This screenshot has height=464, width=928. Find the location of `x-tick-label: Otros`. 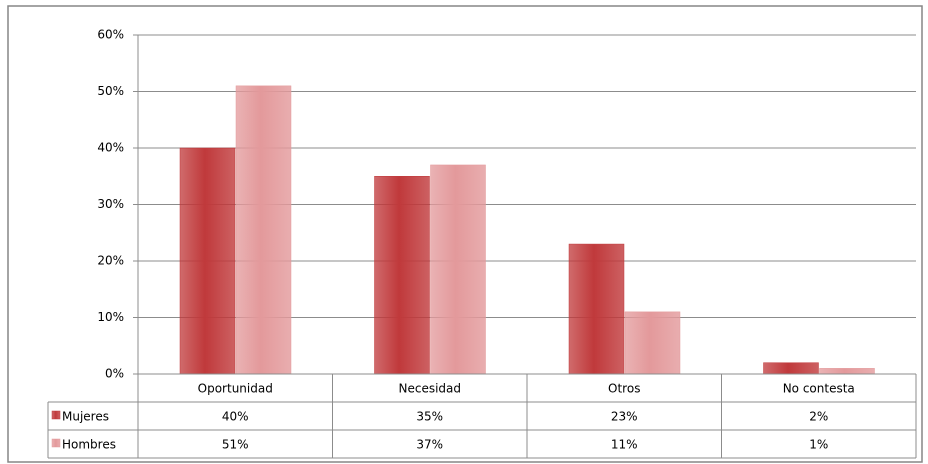

x-tick-label: Otros is located at coordinates (624, 389).